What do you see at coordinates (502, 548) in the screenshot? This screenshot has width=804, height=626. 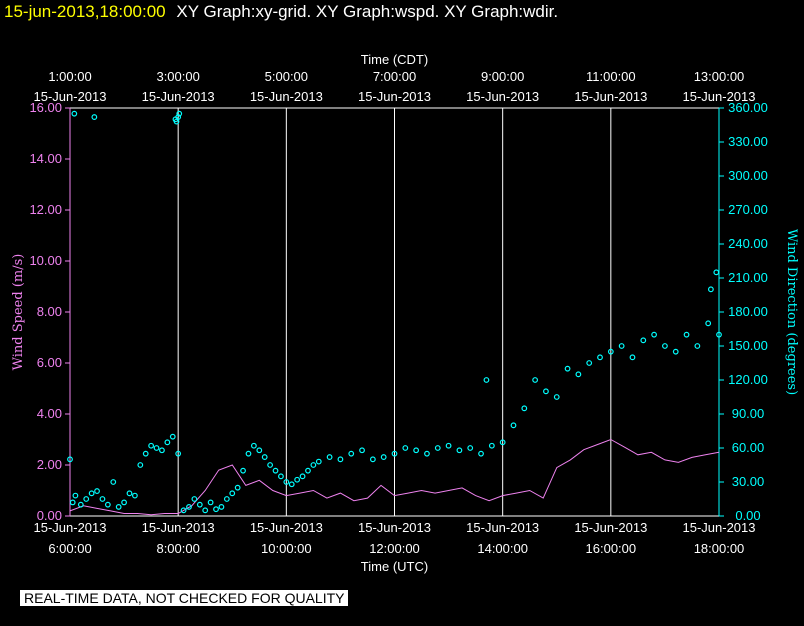 I see `x-bottom-tick-time: 14:00:00` at bounding box center [502, 548].